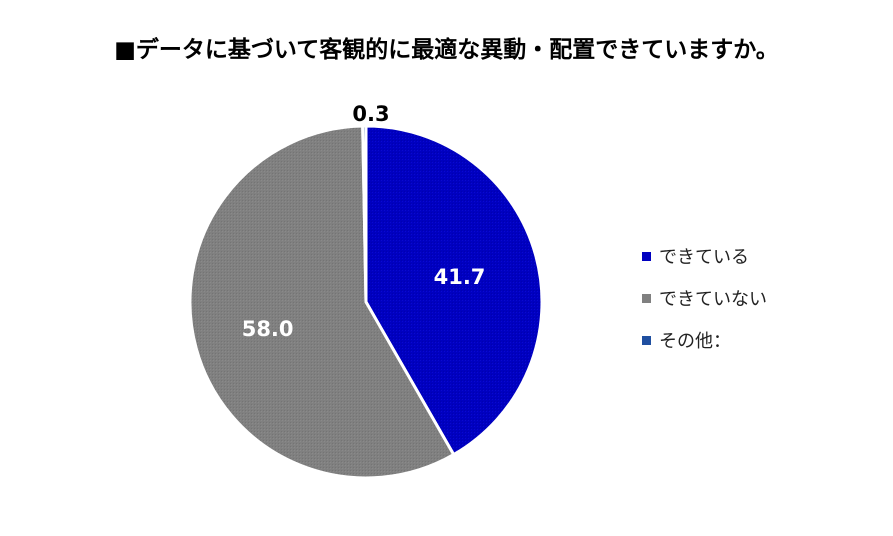  What do you see at coordinates (713, 299) in the screenshot?
I see `legend-label: できていない` at bounding box center [713, 299].